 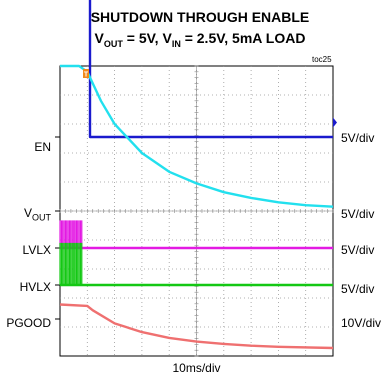 What do you see at coordinates (196, 368) in the screenshot?
I see `x-axis-label: 10ms/div` at bounding box center [196, 368].